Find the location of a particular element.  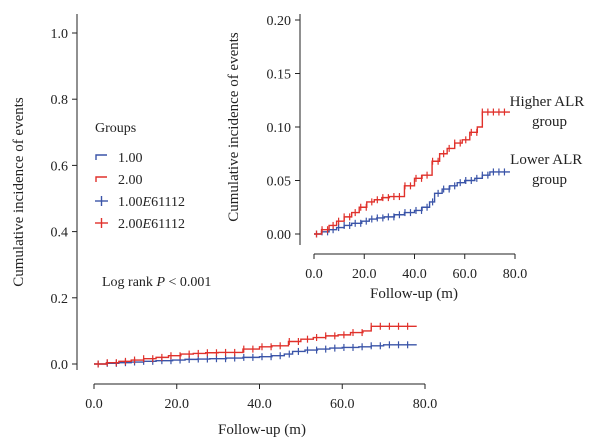

legend-label-2: 2.00 is located at coordinates (130, 180).